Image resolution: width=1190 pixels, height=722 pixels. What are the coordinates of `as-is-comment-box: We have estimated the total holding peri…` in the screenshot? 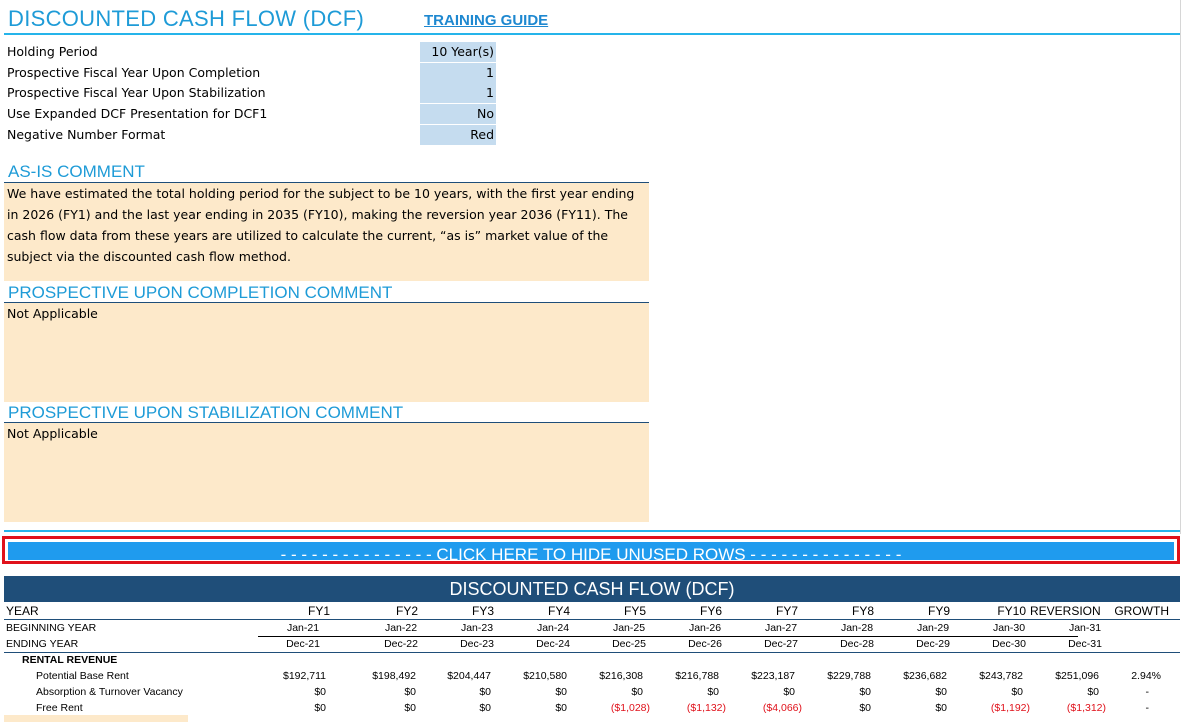 It's located at (326, 232).